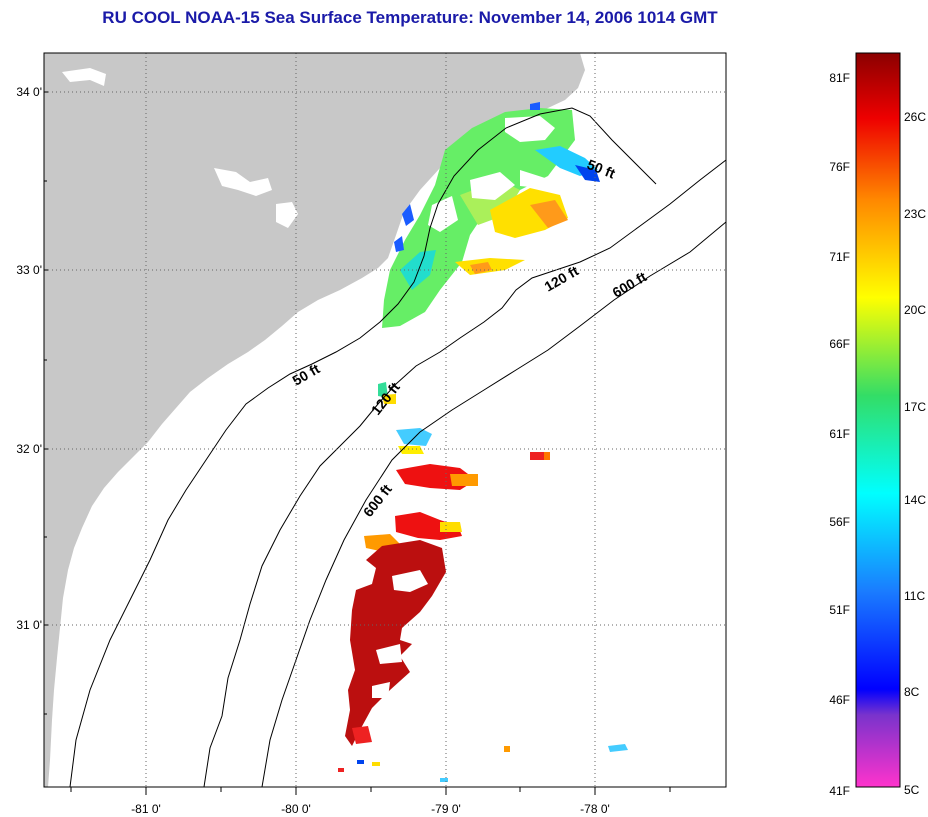  What do you see at coordinates (29, 625) in the screenshot?
I see `lat-label-31: 31 0'` at bounding box center [29, 625].